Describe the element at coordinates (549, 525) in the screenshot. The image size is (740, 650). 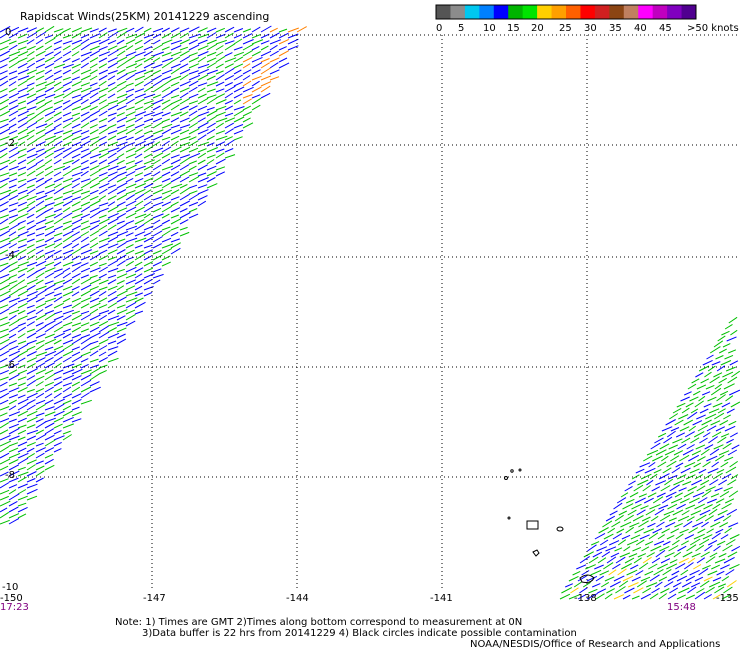
I see `islands` at that location.